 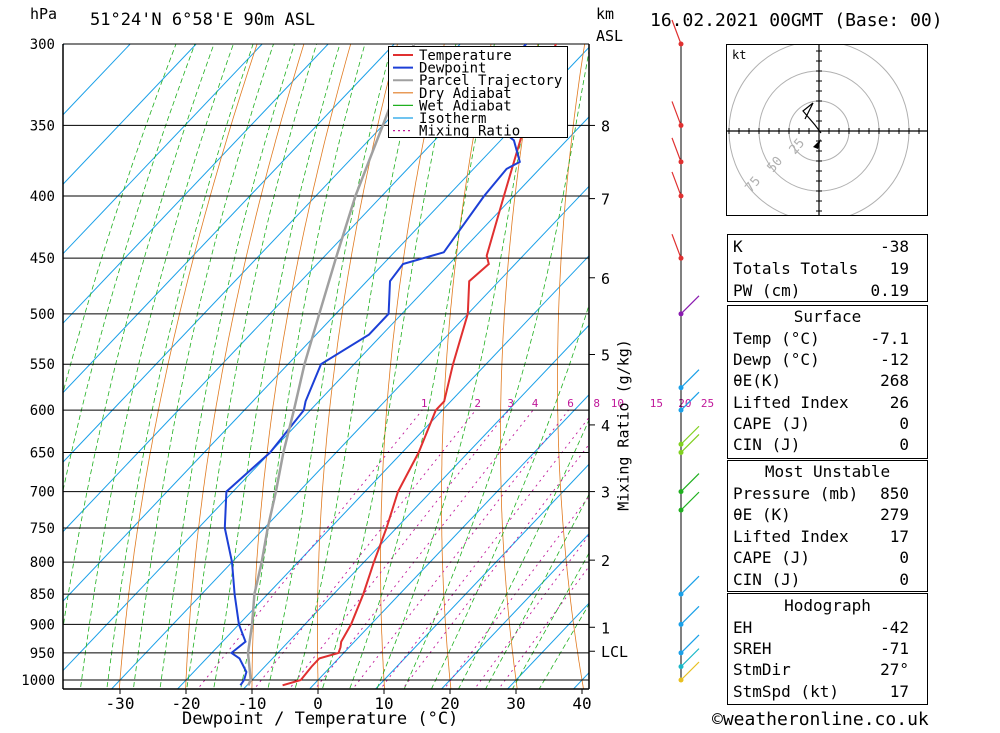 I want to click on surface-label: Temp (°C), so click(x=776, y=338).